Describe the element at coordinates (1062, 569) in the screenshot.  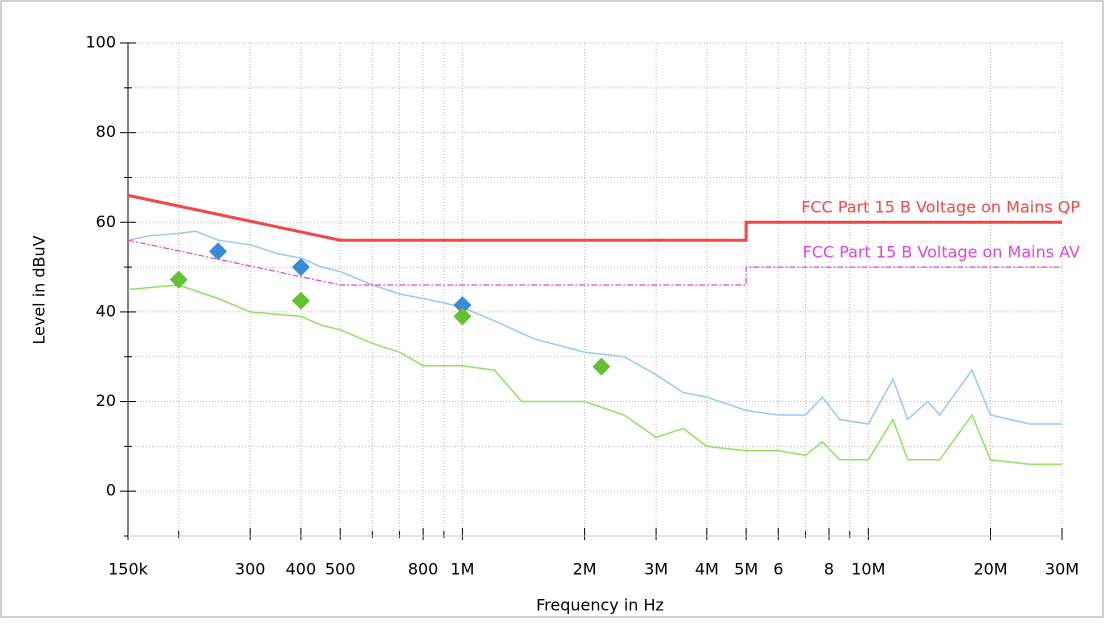
I see `x-tick-label: 30M` at that location.